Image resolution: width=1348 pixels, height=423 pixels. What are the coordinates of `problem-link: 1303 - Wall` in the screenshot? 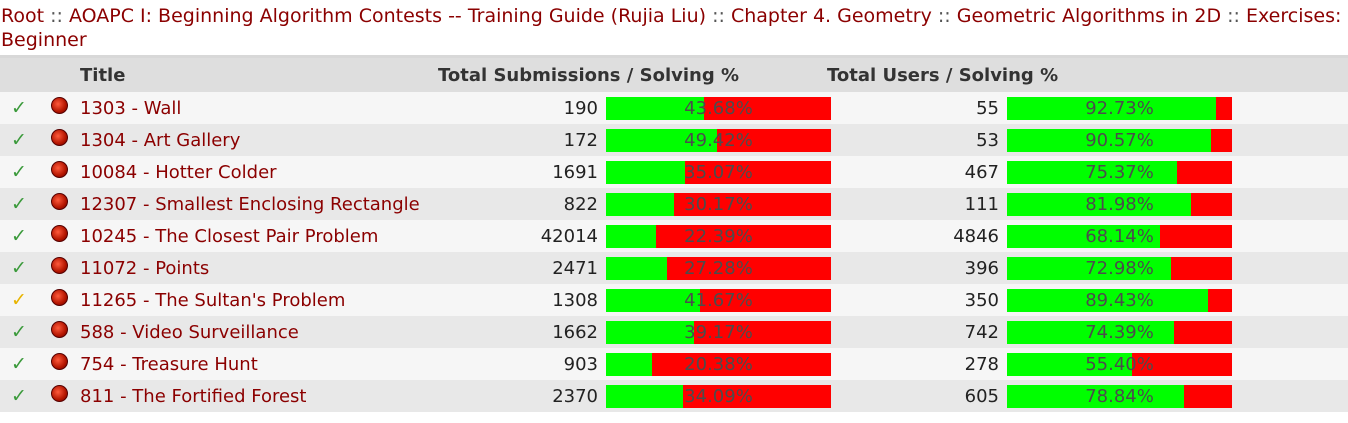 It's located at (131, 108).